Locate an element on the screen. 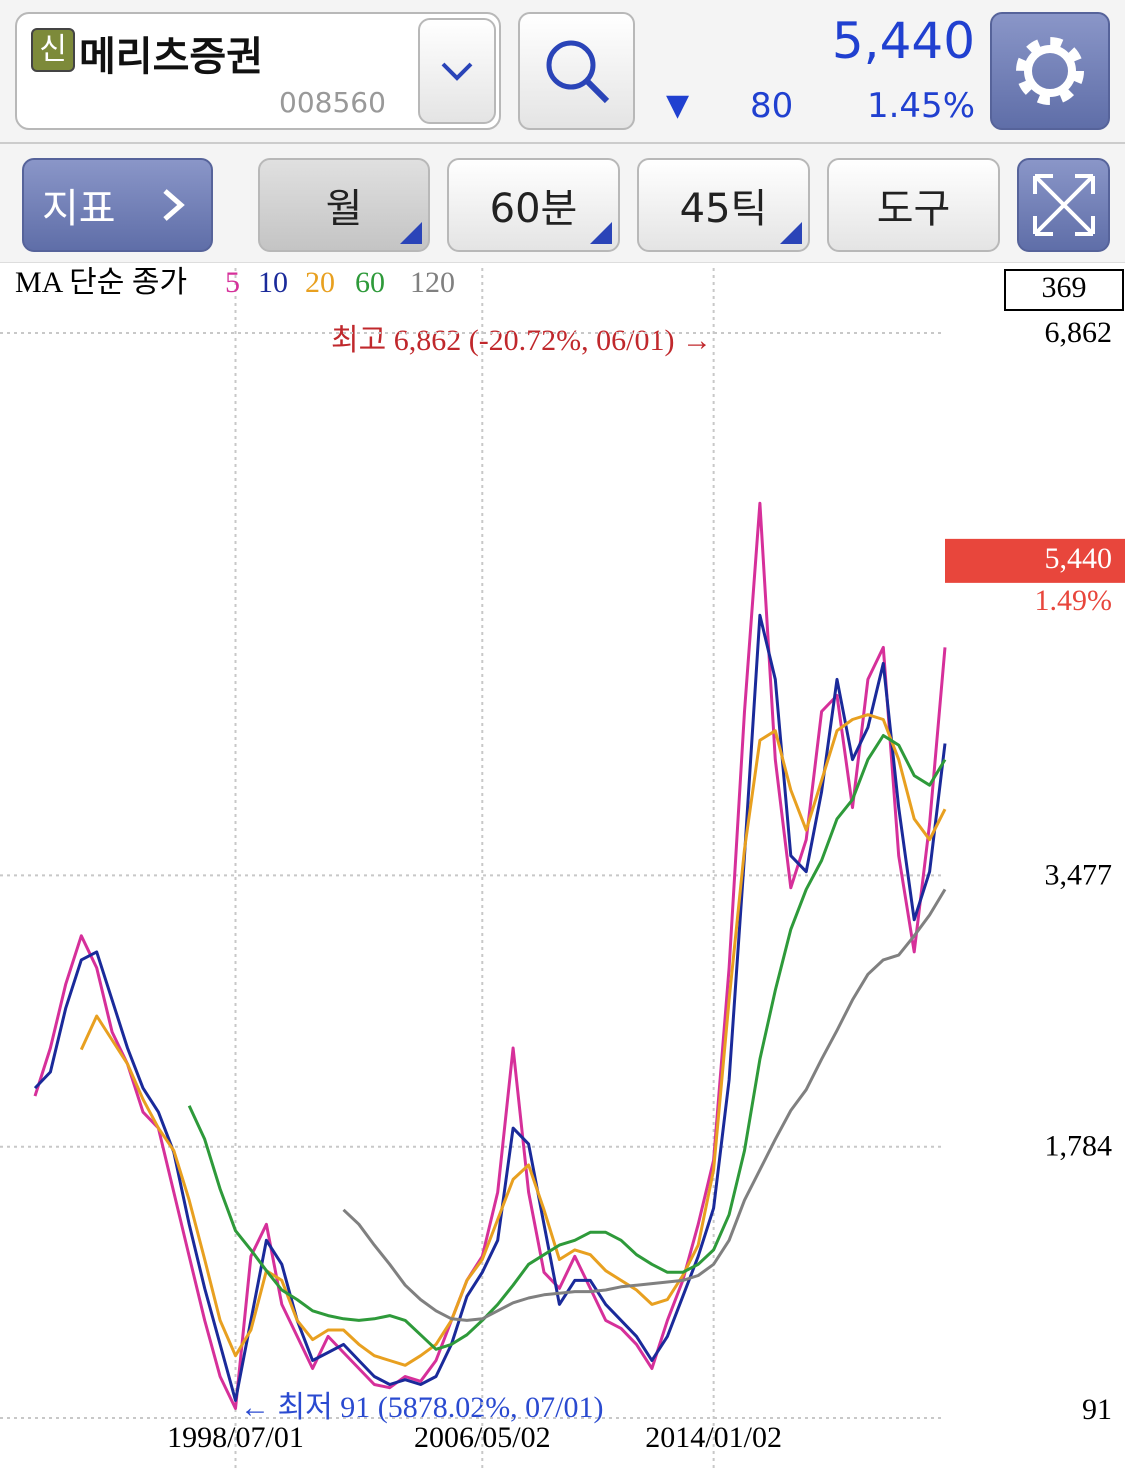 The image size is (1125, 1477). tools-label: 도구 is located at coordinates (913, 209).